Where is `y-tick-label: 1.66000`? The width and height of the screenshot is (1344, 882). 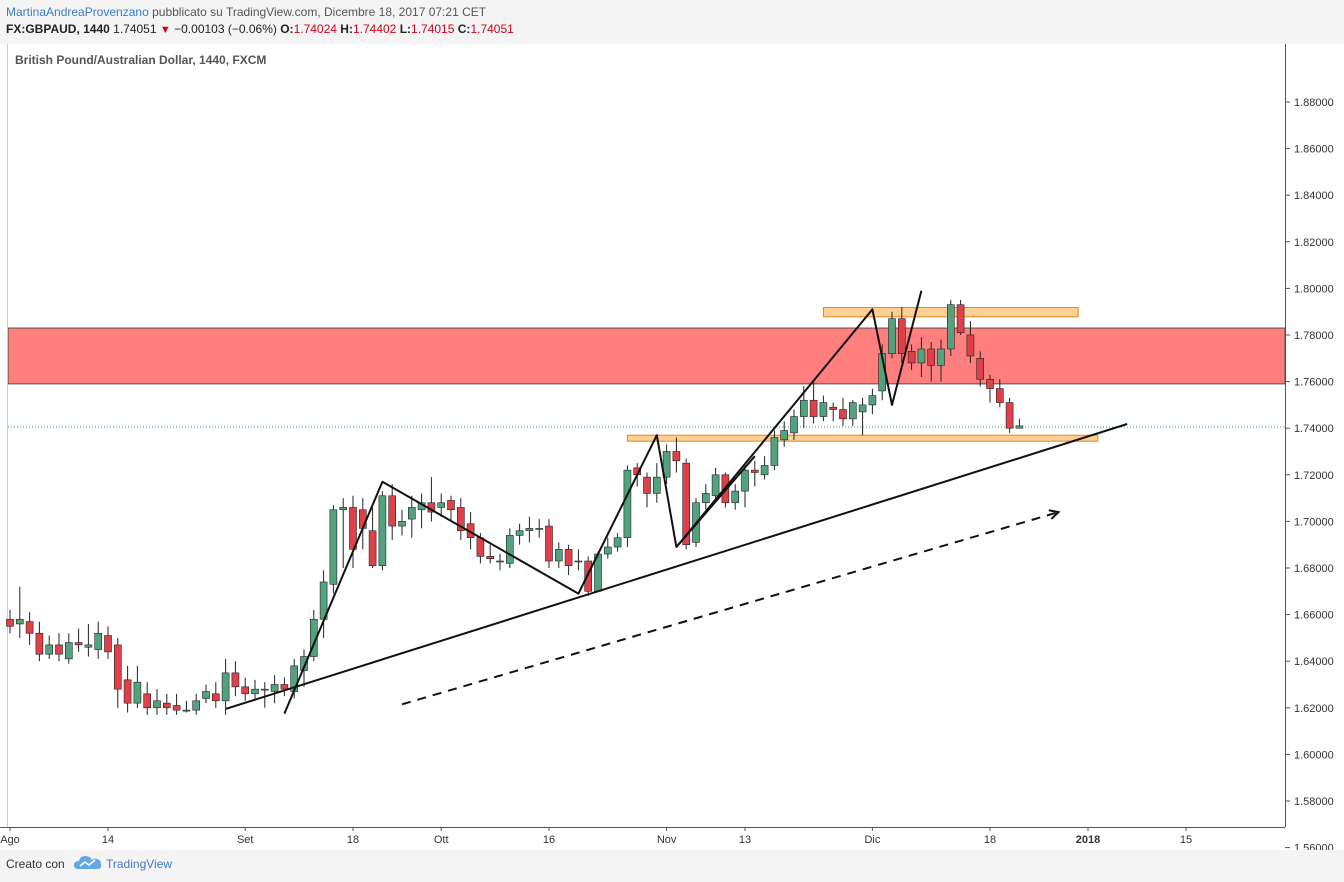 y-tick-label: 1.66000 is located at coordinates (1314, 616).